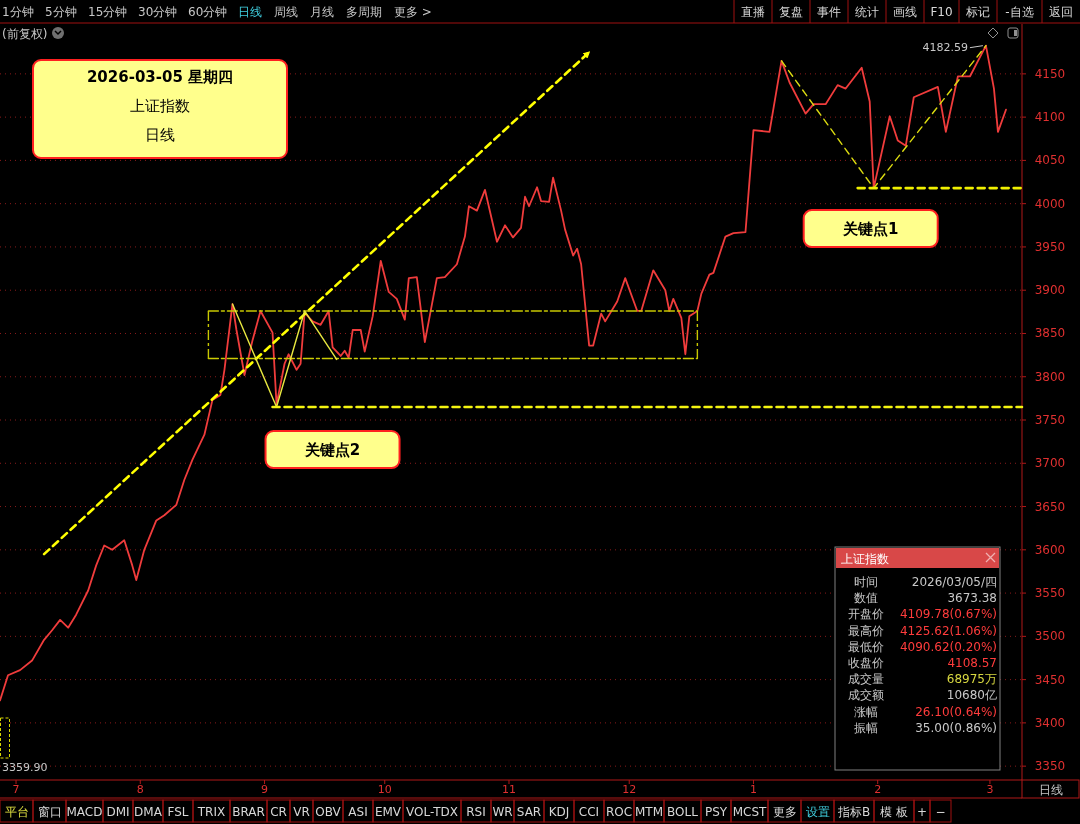 This screenshot has height=824, width=1080. What do you see at coordinates (18, 12) in the screenshot?
I see `text: 1分钟` at bounding box center [18, 12].